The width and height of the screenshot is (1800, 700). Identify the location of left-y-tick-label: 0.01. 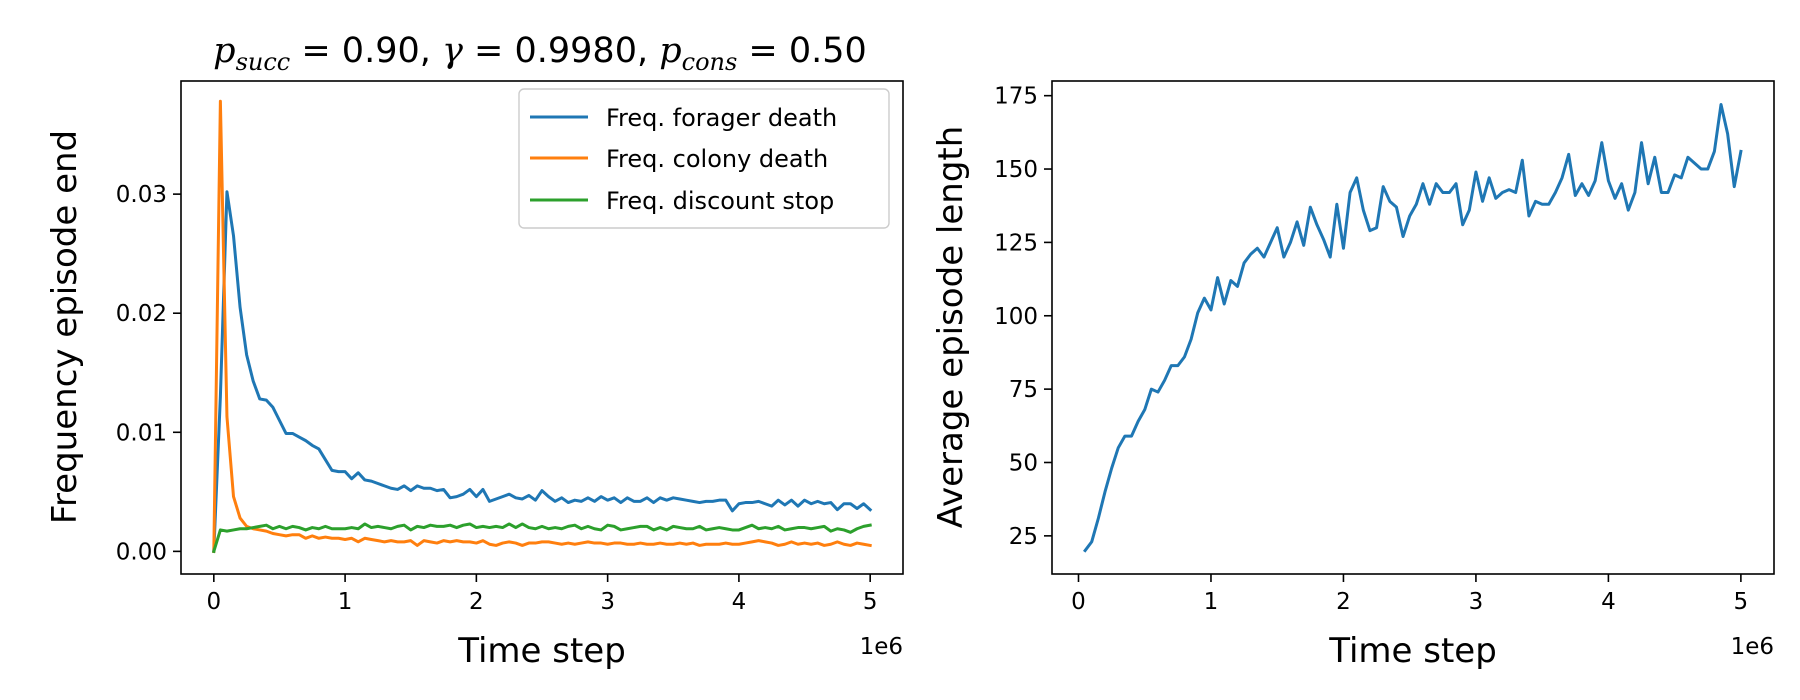
(141, 433).